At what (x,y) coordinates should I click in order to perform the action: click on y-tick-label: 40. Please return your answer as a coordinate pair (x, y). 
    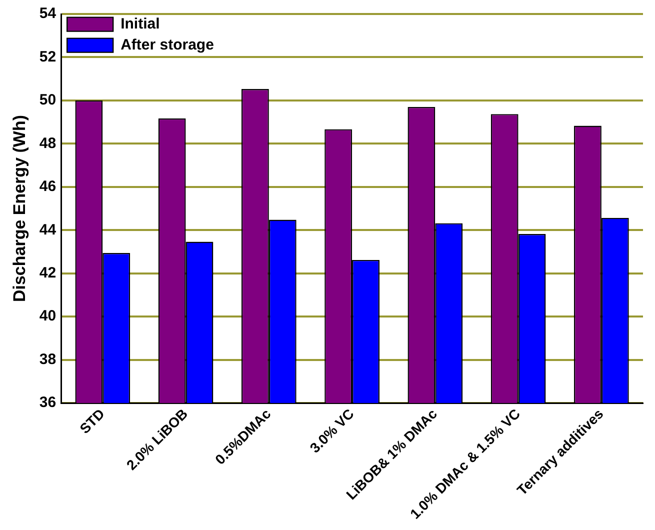
    Looking at the image, I should click on (47, 316).